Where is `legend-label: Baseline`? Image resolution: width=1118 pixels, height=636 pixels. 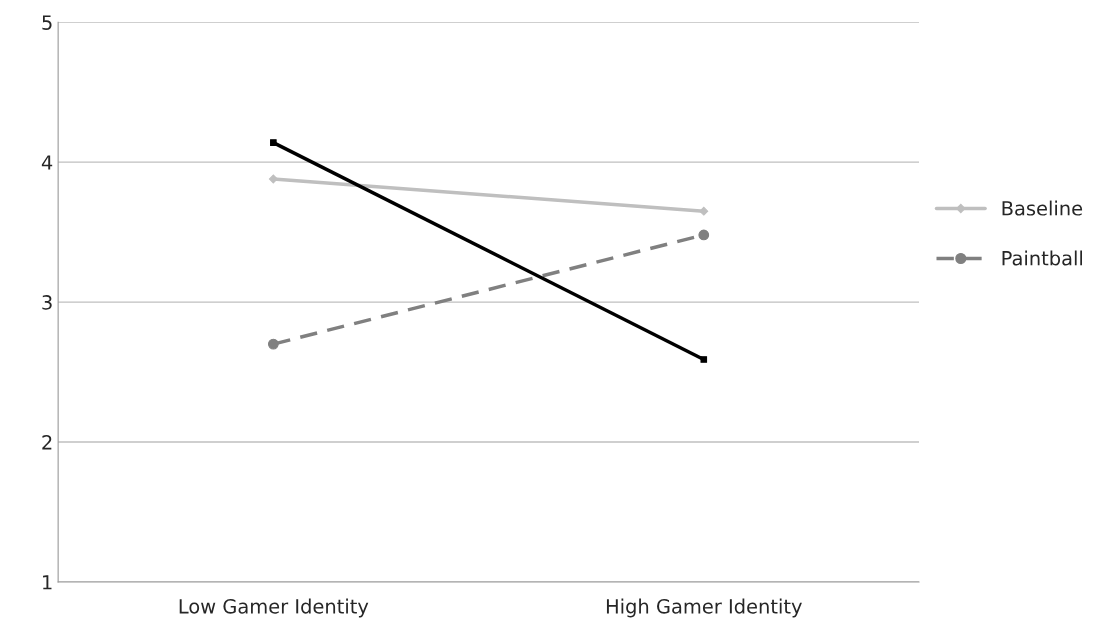 legend-label: Baseline is located at coordinates (1042, 208).